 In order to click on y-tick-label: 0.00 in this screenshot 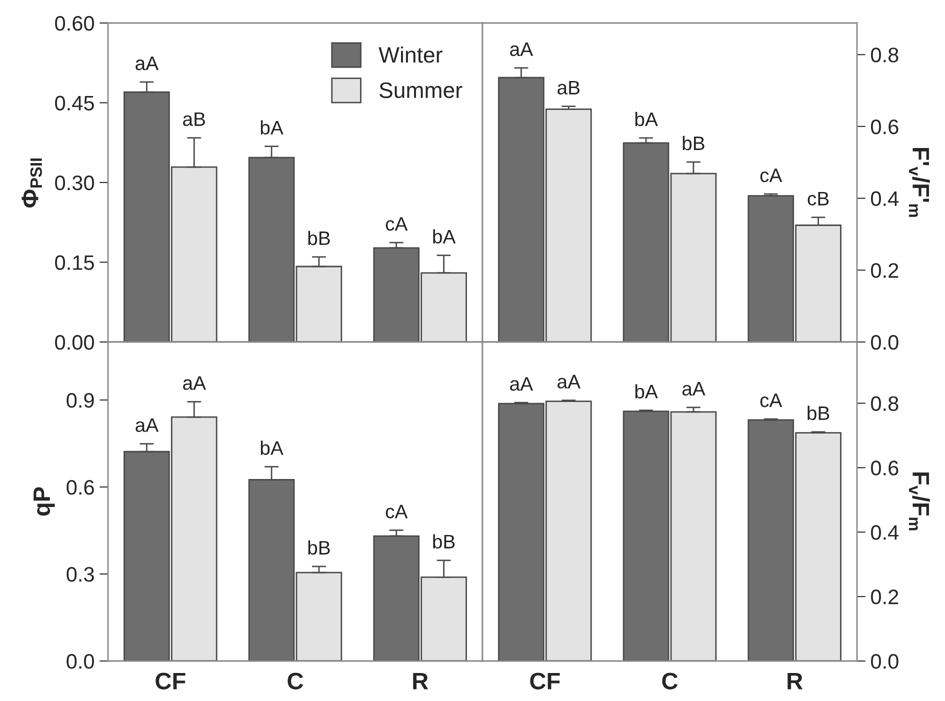, I will do `click(74, 342)`.